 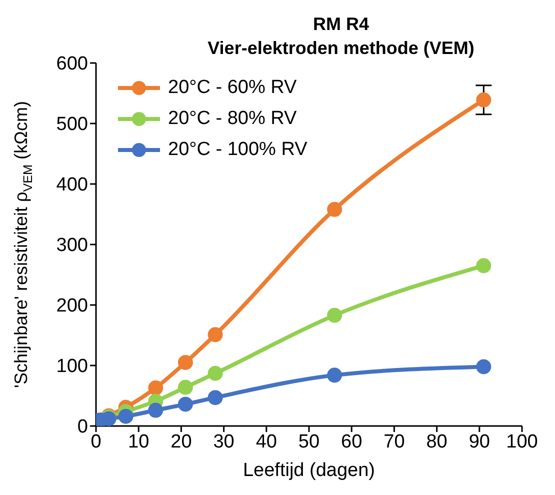 I want to click on y-tick-label: 400, so click(x=72, y=185).